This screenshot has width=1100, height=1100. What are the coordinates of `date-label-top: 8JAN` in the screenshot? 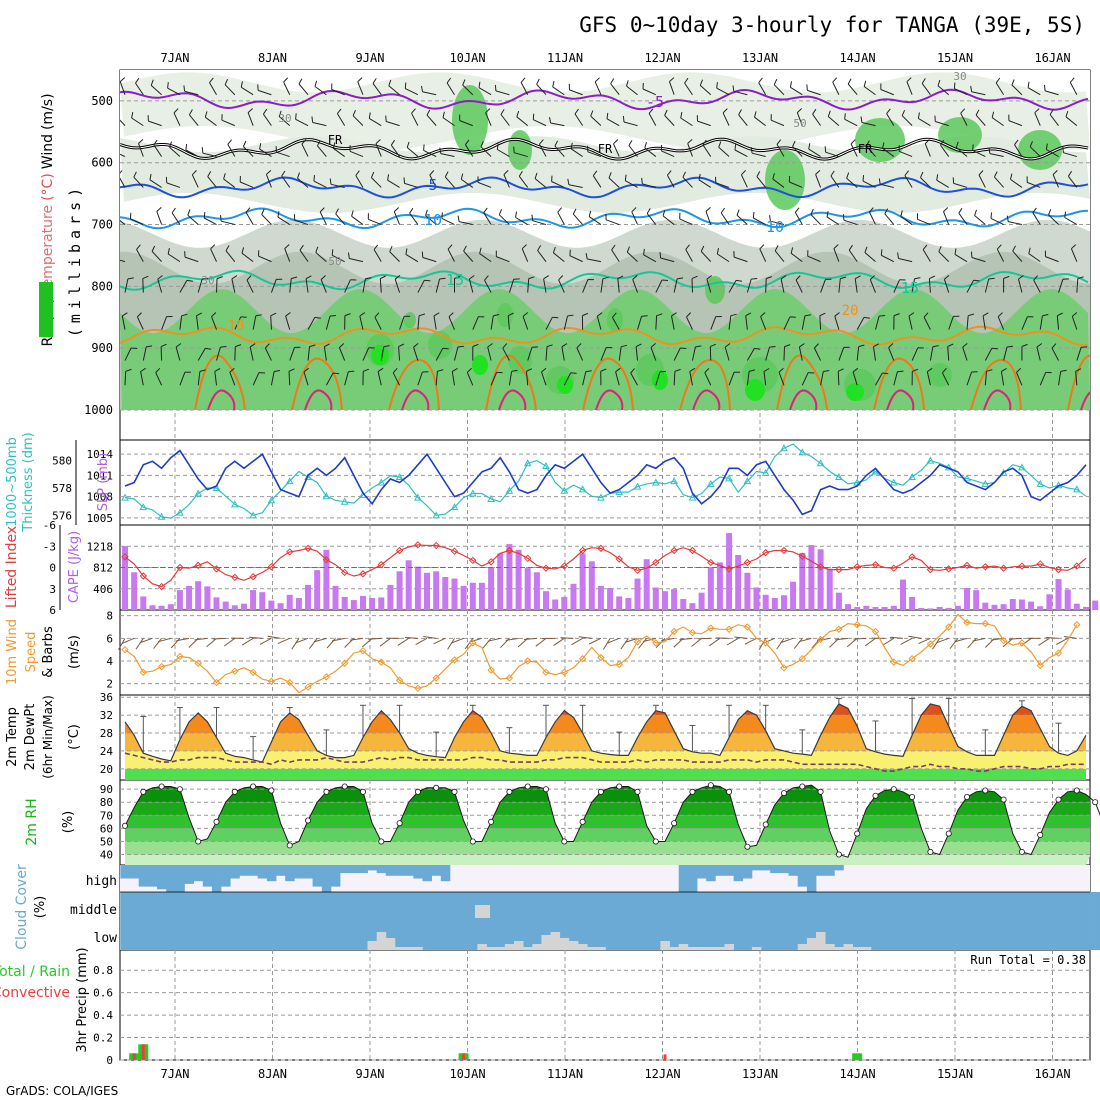 It's located at (272, 58).